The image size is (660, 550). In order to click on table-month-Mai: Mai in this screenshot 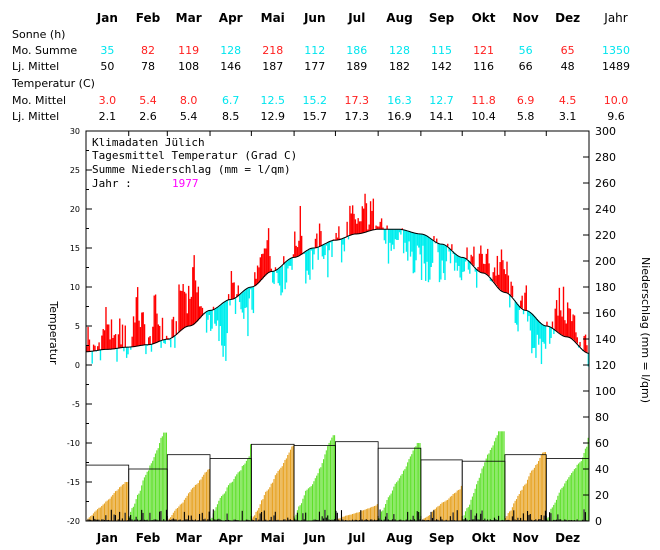, I will do `click(273, 18)`.